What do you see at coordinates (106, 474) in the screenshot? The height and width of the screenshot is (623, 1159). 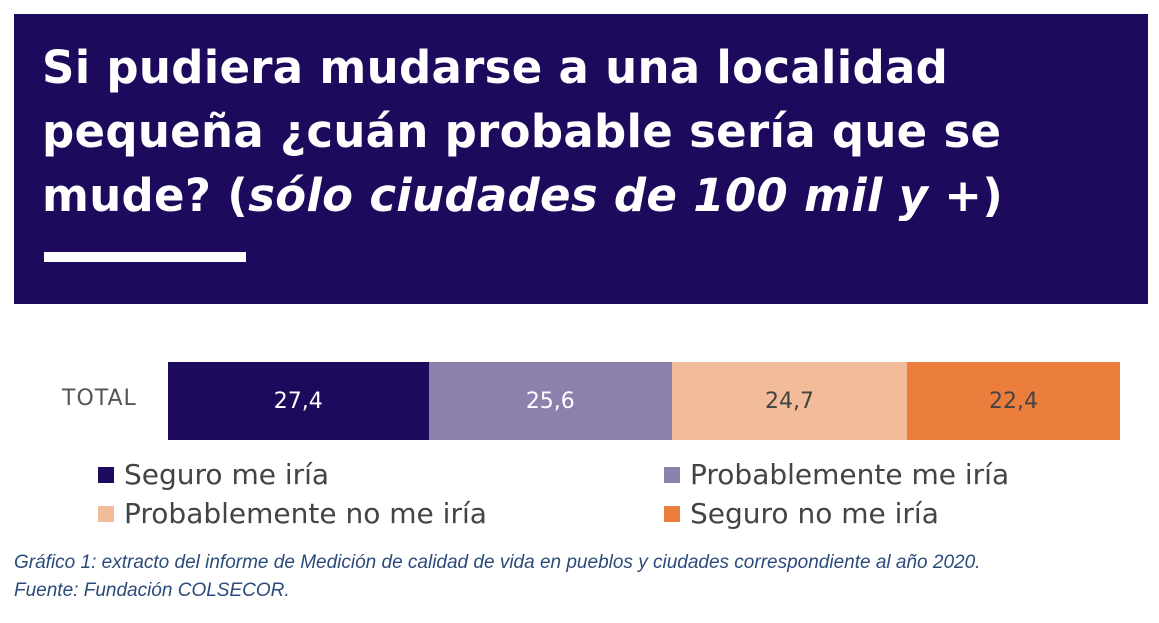 I see `legend-swatch-seguro-me-iria` at bounding box center [106, 474].